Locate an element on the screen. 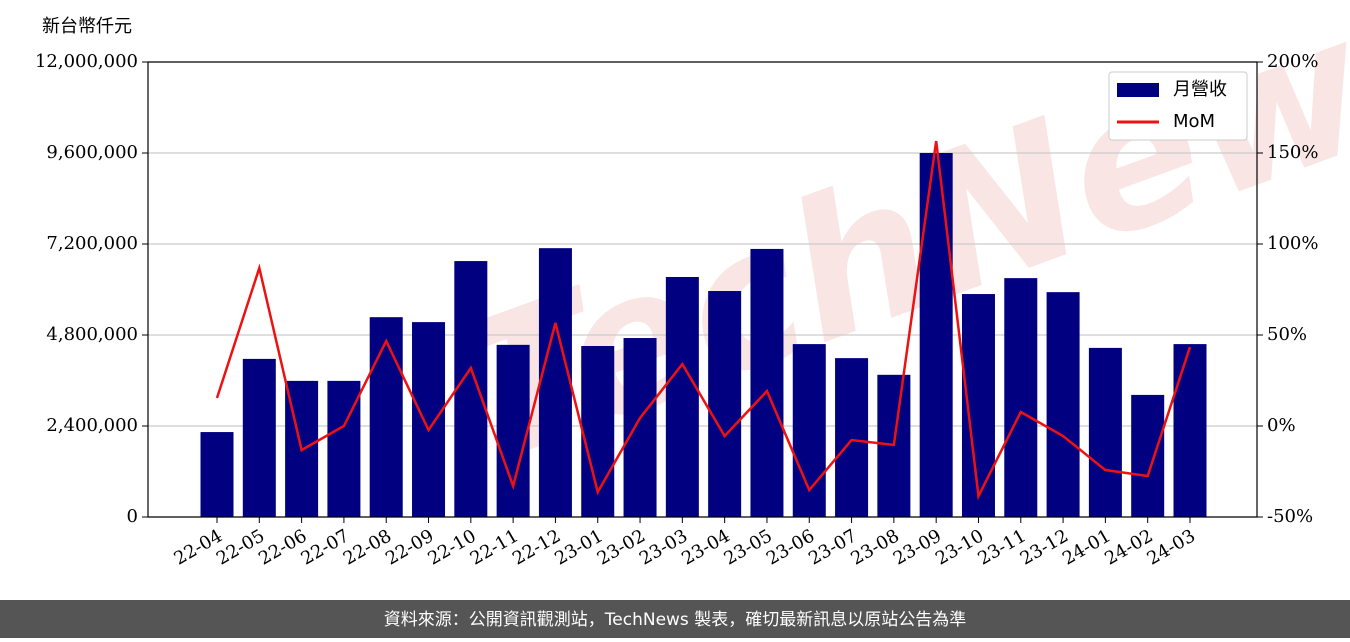 The width and height of the screenshot is (1350, 642). y-tick-label: 7,200,000 is located at coordinates (92, 243).